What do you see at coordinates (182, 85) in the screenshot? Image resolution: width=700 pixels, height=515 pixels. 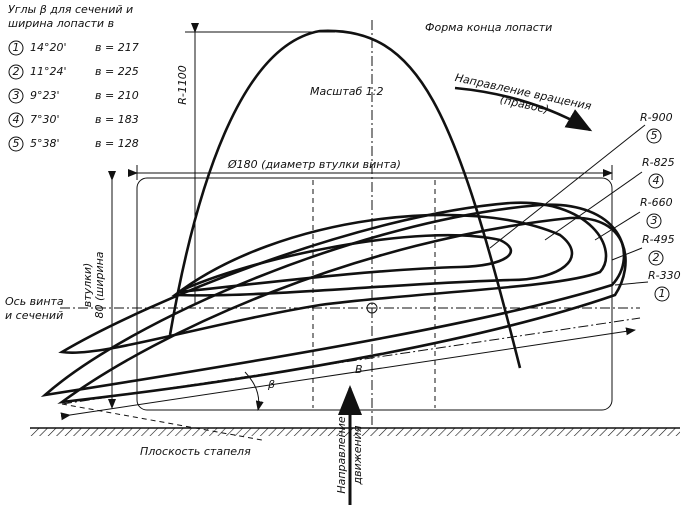 I see `label: R-1100` at bounding box center [182, 85].